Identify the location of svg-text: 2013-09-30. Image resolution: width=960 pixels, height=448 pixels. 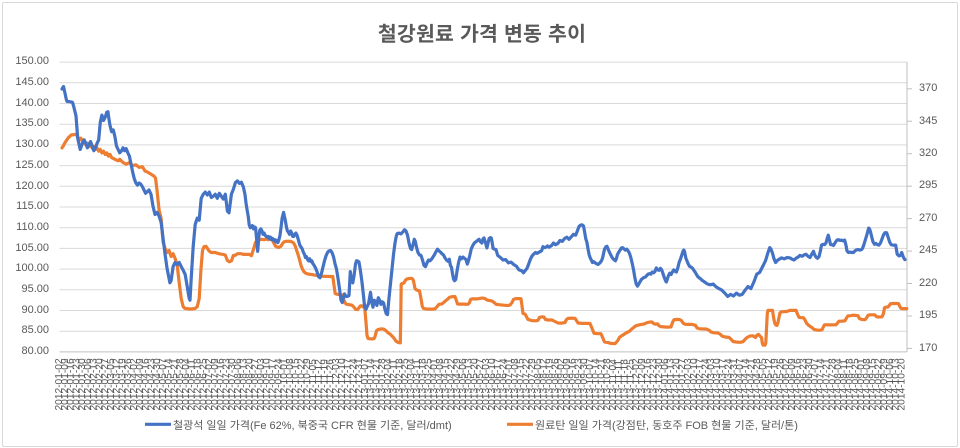
(584, 384).